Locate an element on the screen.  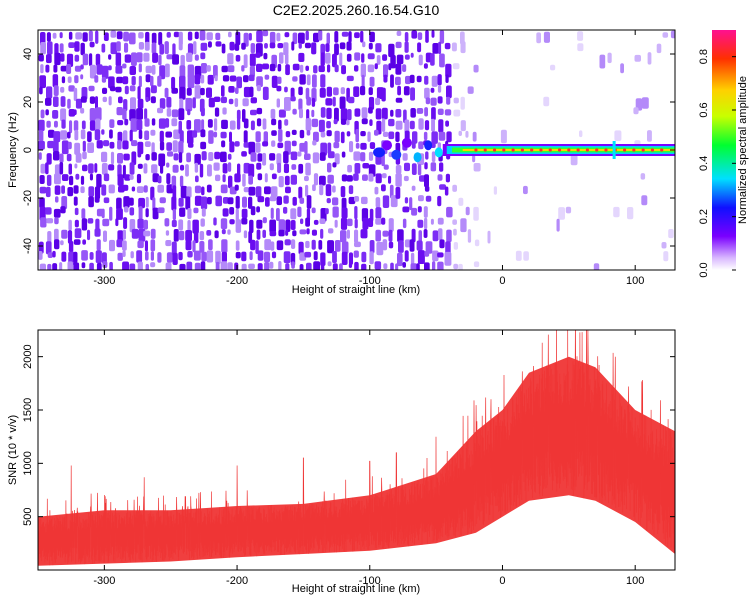
spectrogram-x-tick-label: 100 is located at coordinates (635, 281).